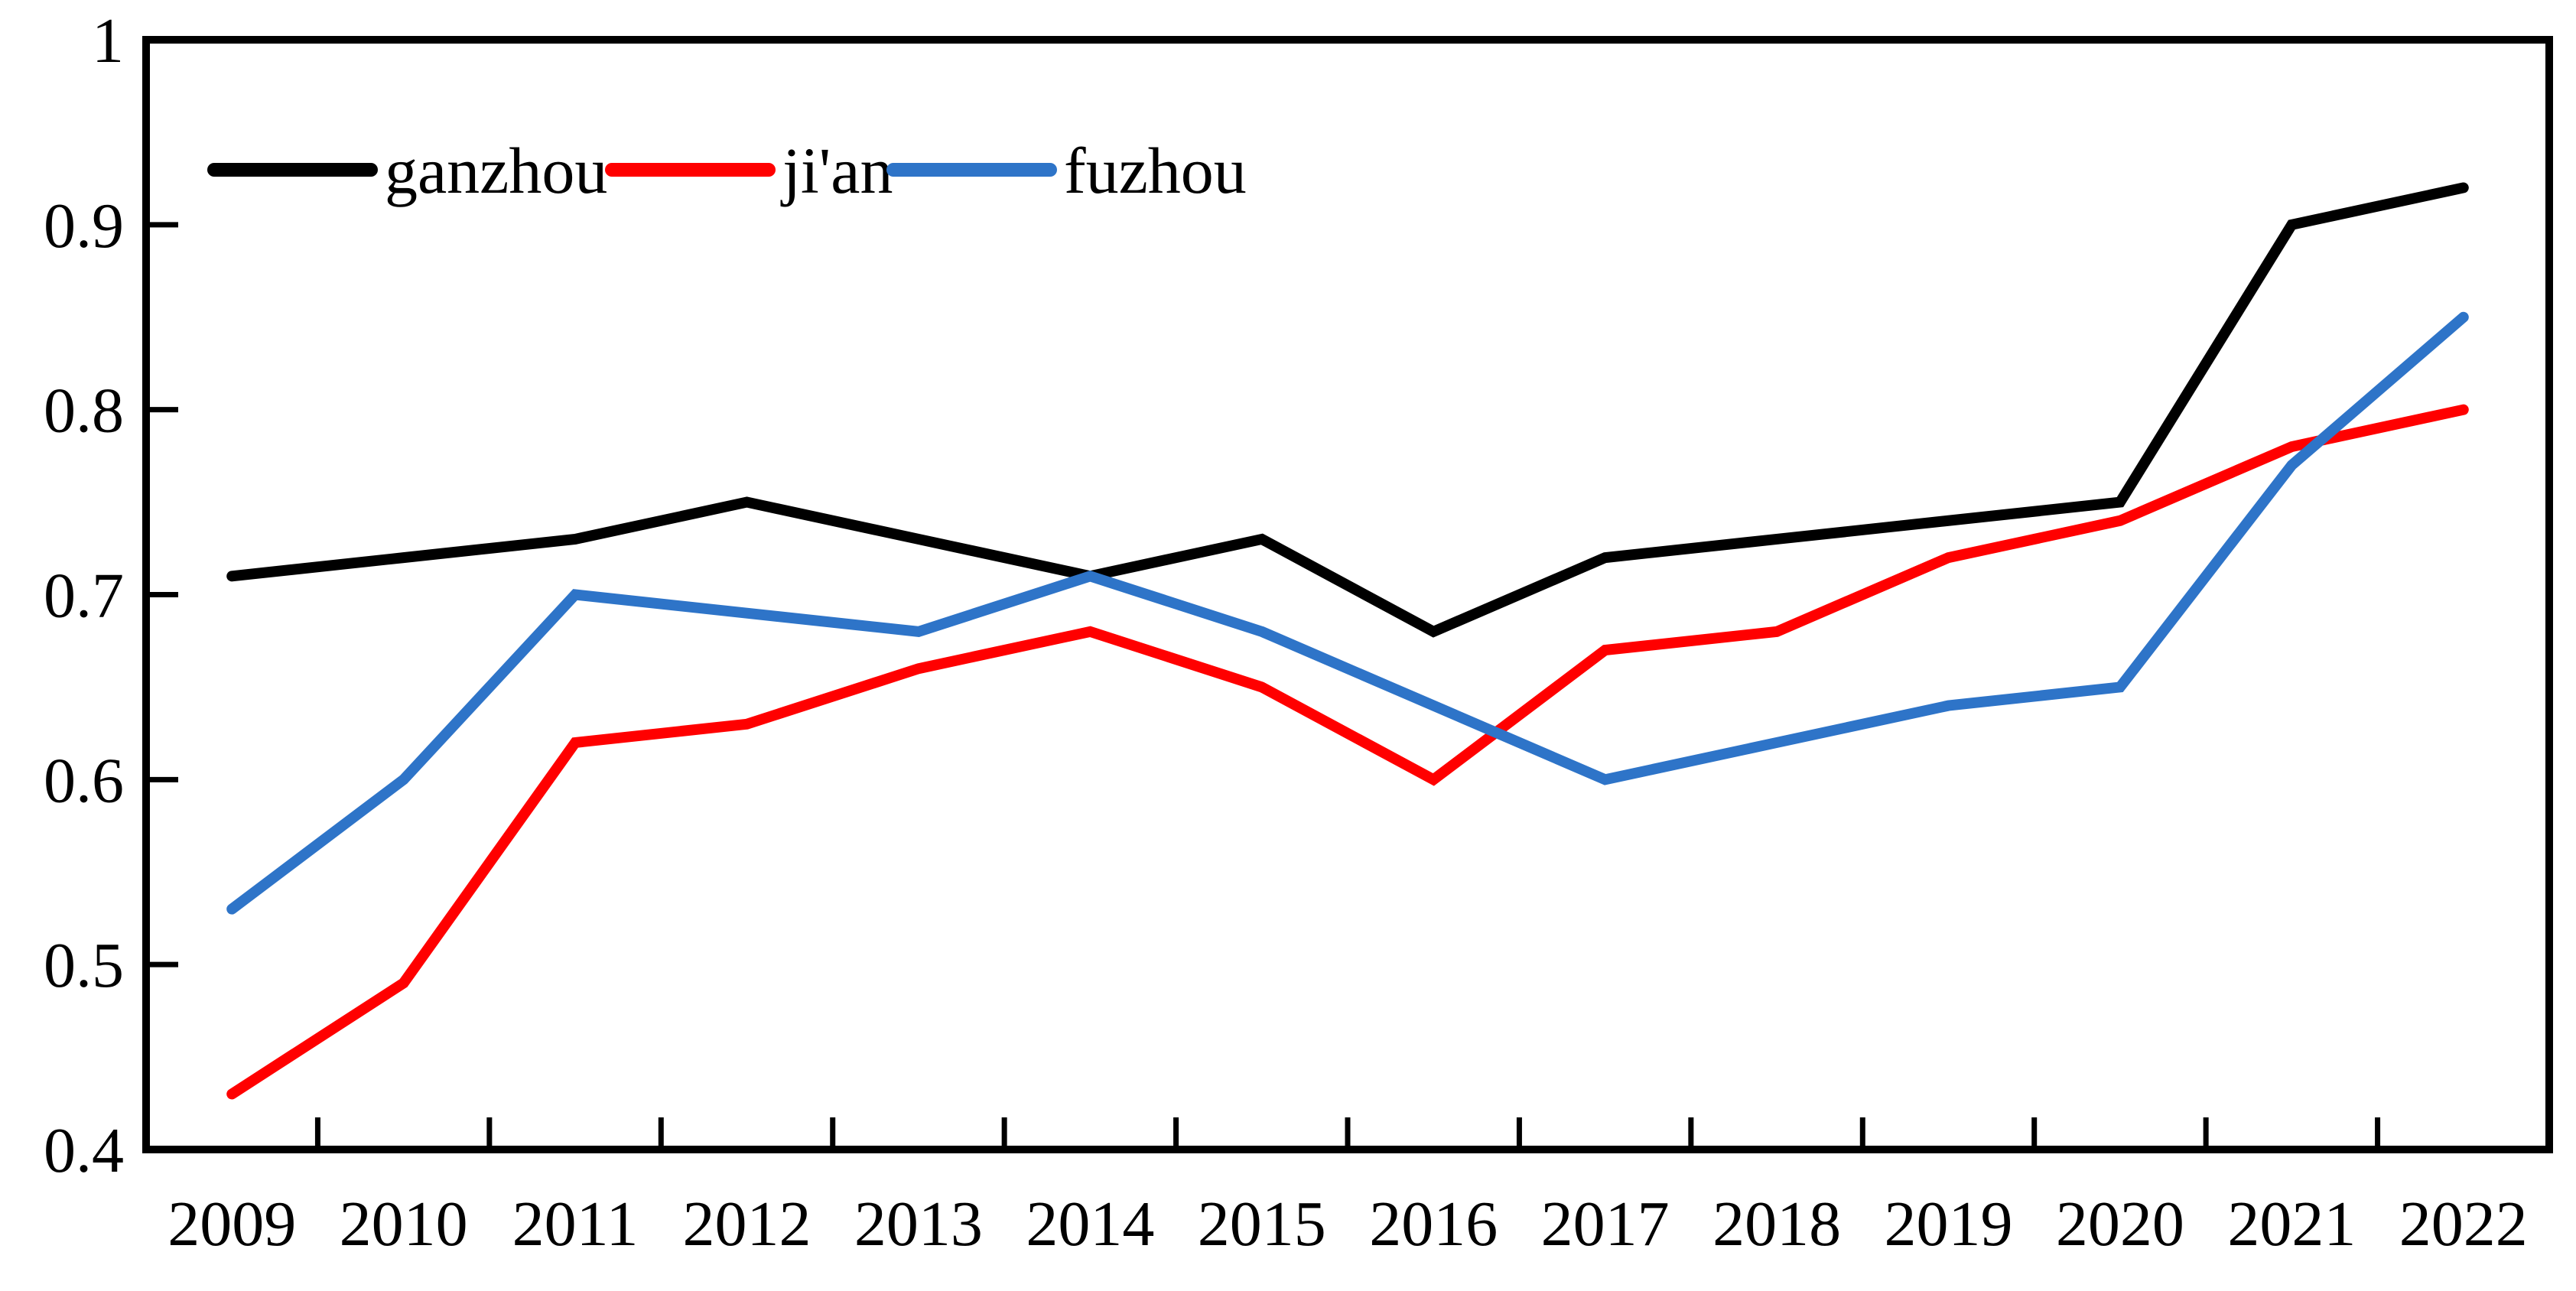 This screenshot has width=2576, height=1291. What do you see at coordinates (496, 170) in the screenshot?
I see `legend-label-ganzhou: ganzhou` at bounding box center [496, 170].